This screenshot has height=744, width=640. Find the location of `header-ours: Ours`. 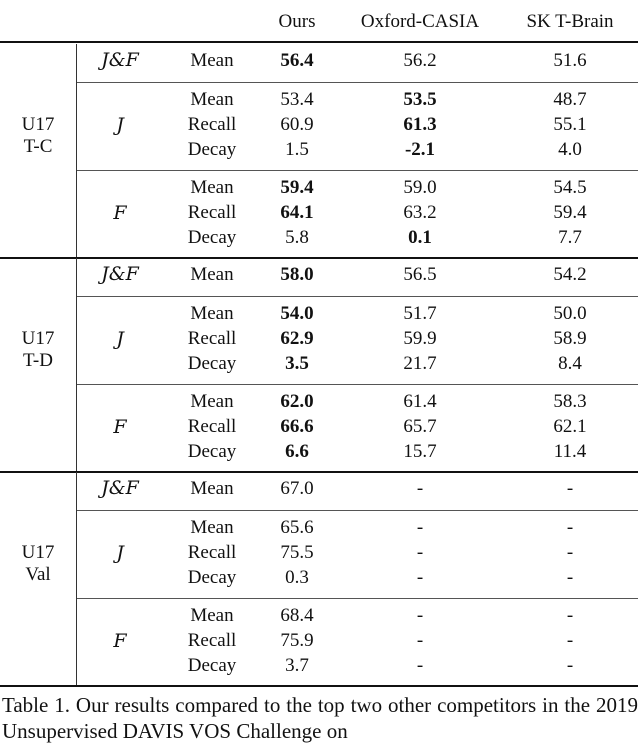

header-ours: Ours is located at coordinates (297, 21).